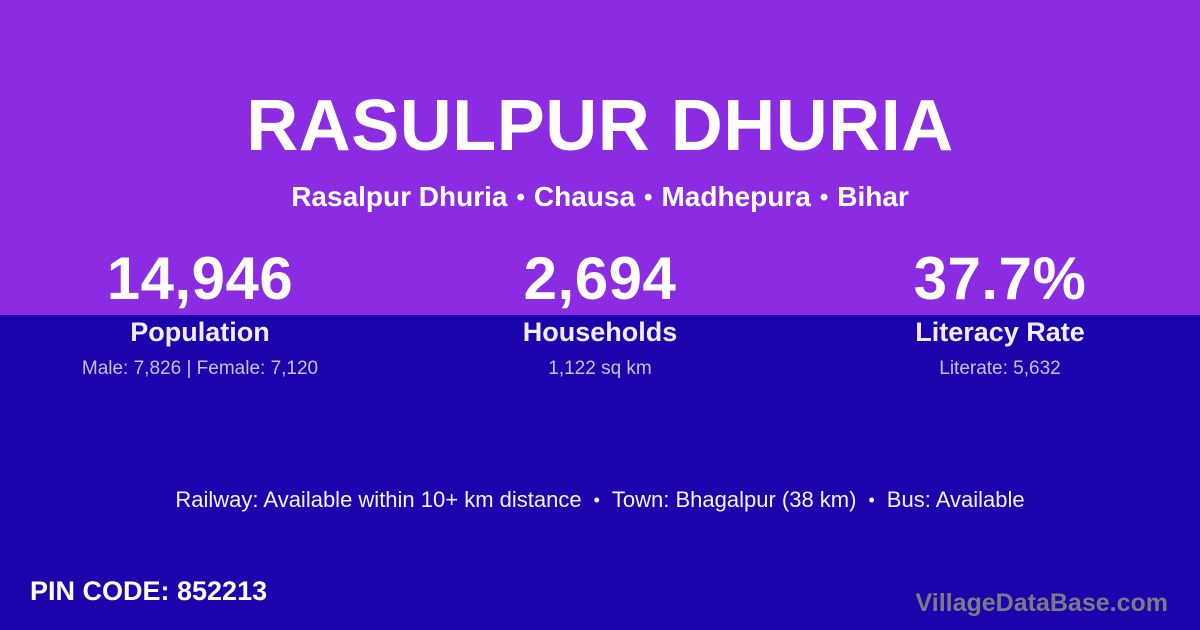  What do you see at coordinates (600, 126) in the screenshot?
I see `page-title: RASULPUR DHURIA` at bounding box center [600, 126].